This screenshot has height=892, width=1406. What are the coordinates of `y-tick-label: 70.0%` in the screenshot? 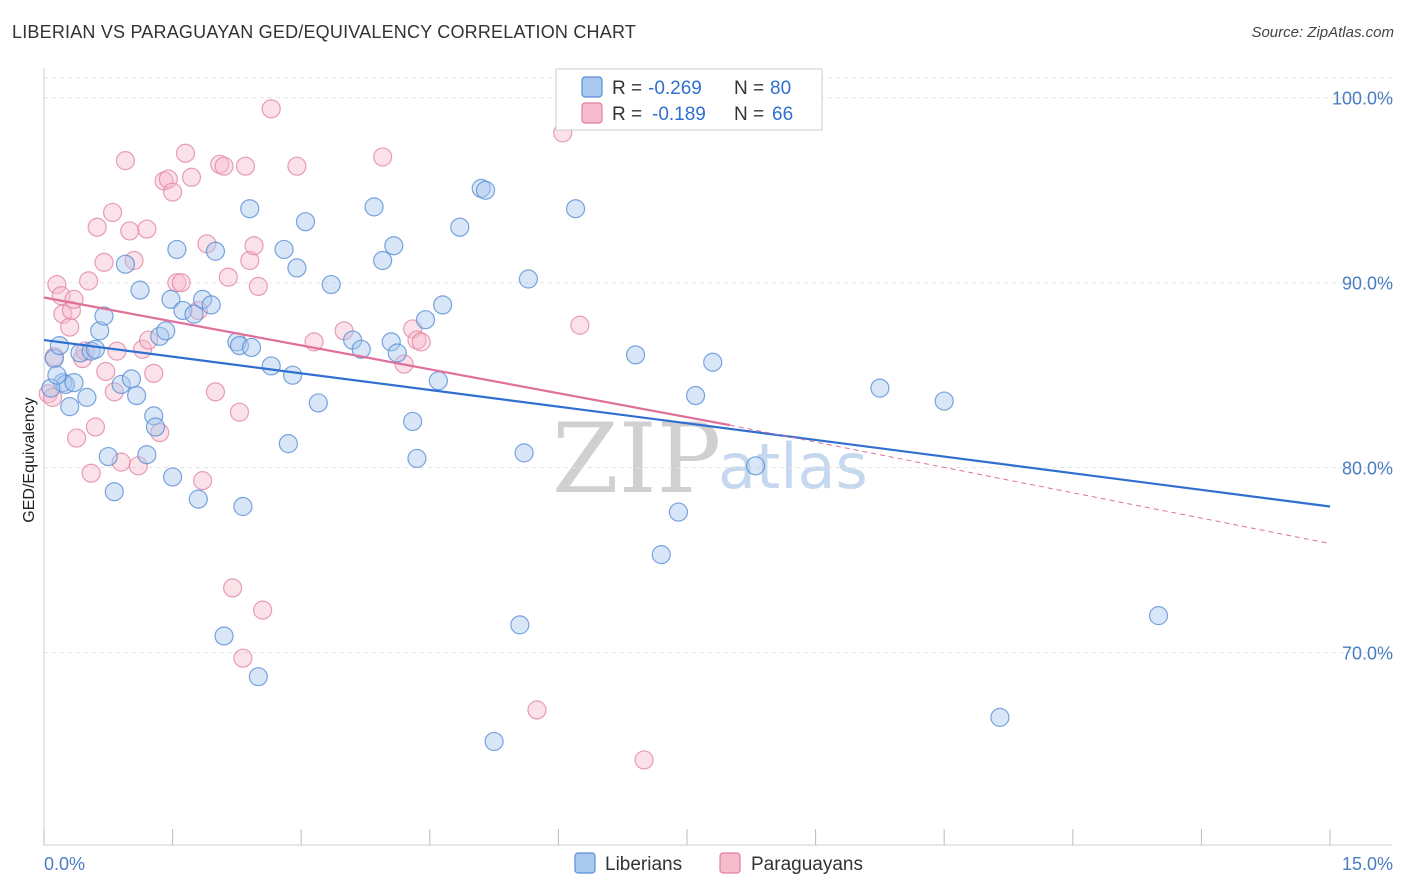 It's located at (1367, 654).